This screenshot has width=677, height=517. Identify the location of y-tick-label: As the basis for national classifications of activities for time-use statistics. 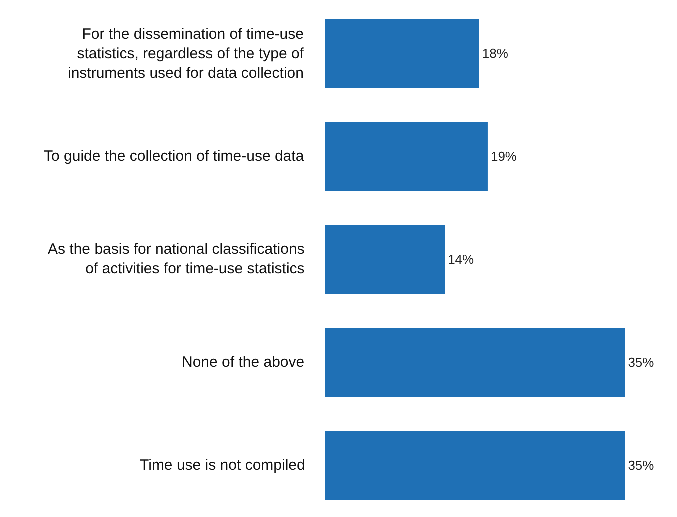
(176, 259).